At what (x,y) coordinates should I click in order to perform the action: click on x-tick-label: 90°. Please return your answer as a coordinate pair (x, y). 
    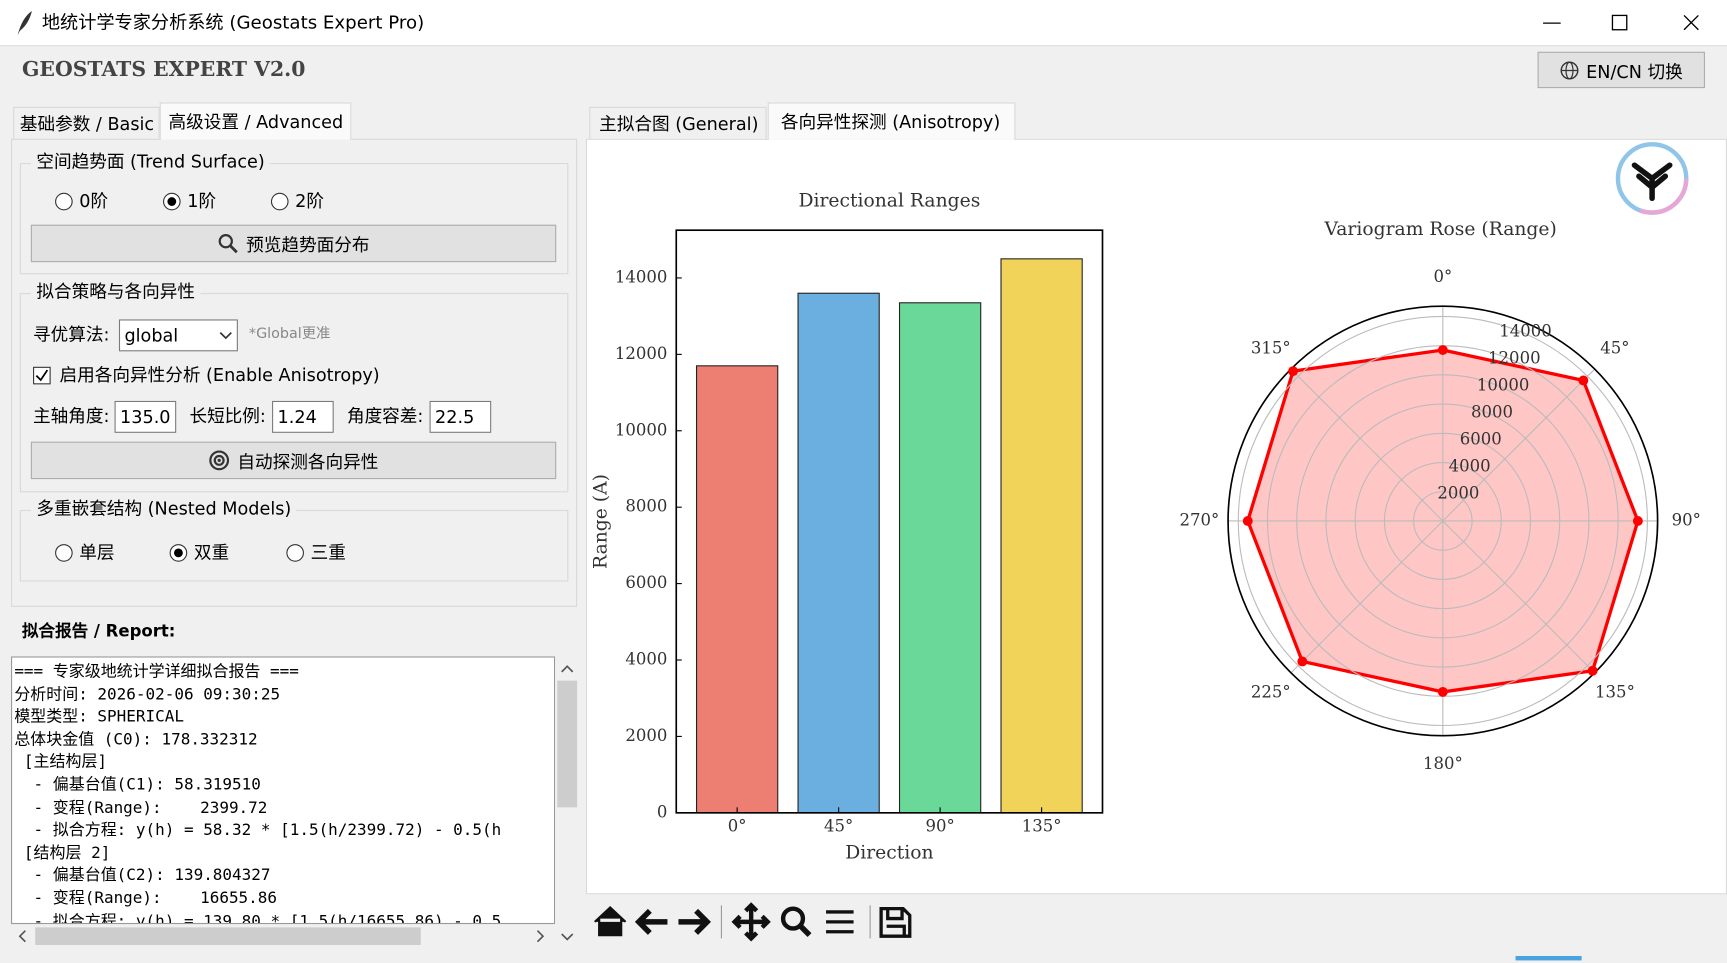
    Looking at the image, I should click on (939, 826).